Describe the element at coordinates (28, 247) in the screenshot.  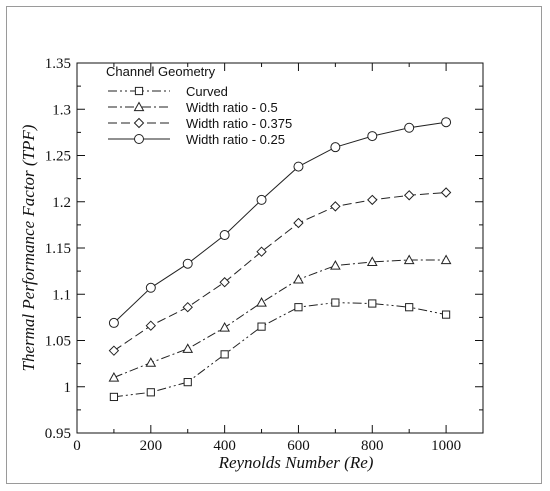
I see `y-axis-title: Thermal Performance Factor (TPF)` at that location.